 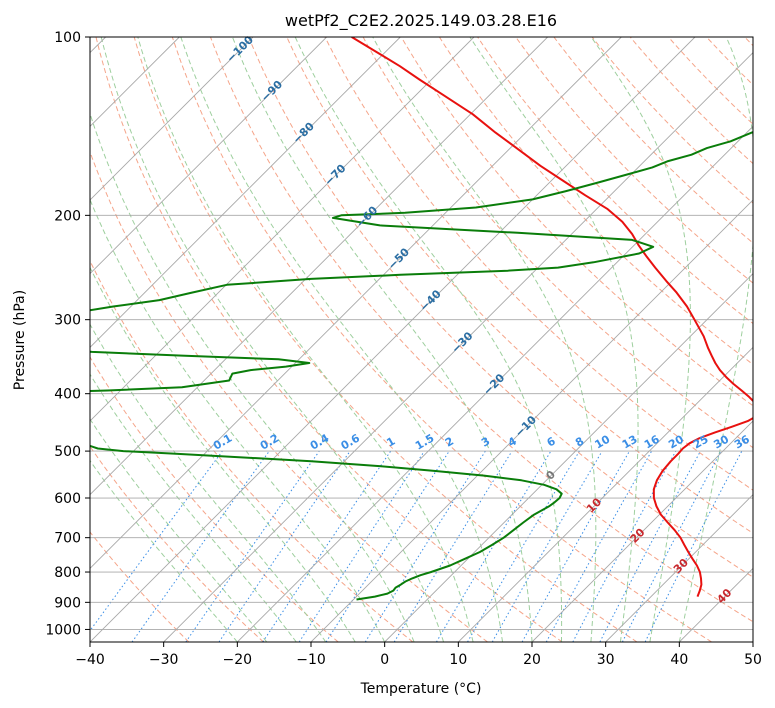 What do you see at coordinates (753, 660) in the screenshot?
I see `x-tick-label: 50` at bounding box center [753, 660].